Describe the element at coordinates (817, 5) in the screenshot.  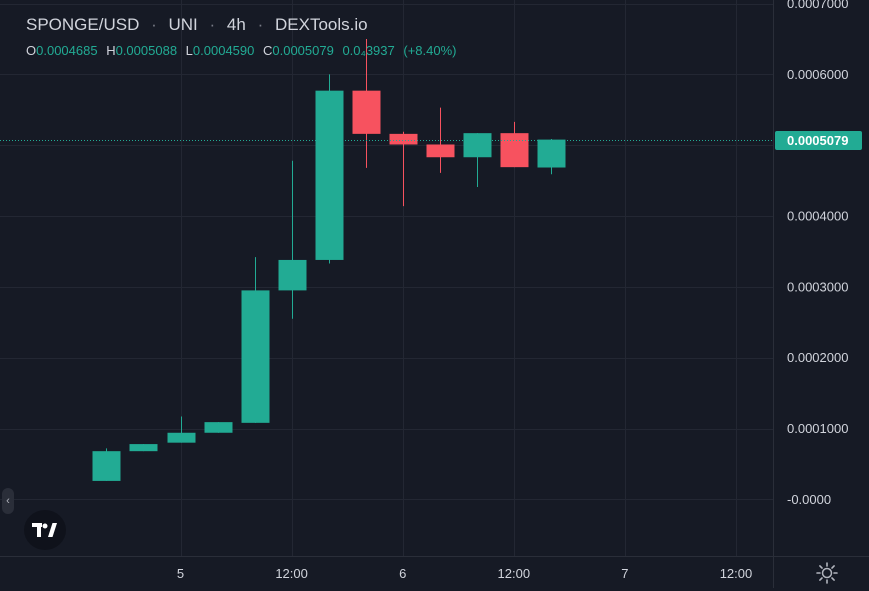
I see `y-tick-label: 0.0007000` at that location.